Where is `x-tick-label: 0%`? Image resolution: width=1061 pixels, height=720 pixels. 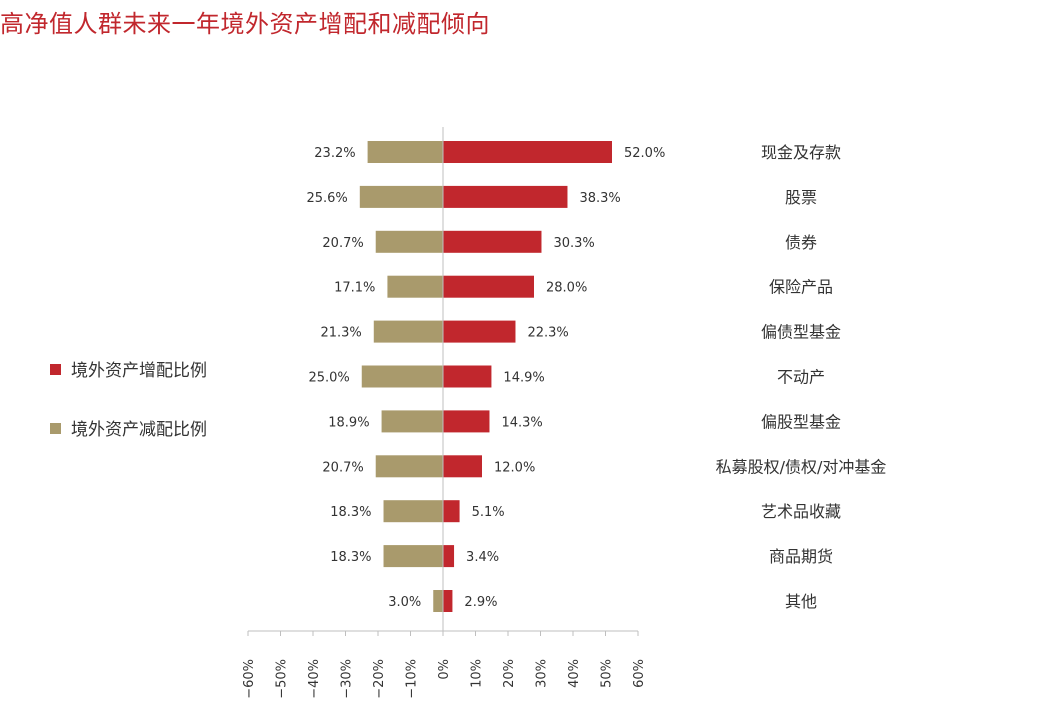
x-tick-label: 0% is located at coordinates (444, 669).